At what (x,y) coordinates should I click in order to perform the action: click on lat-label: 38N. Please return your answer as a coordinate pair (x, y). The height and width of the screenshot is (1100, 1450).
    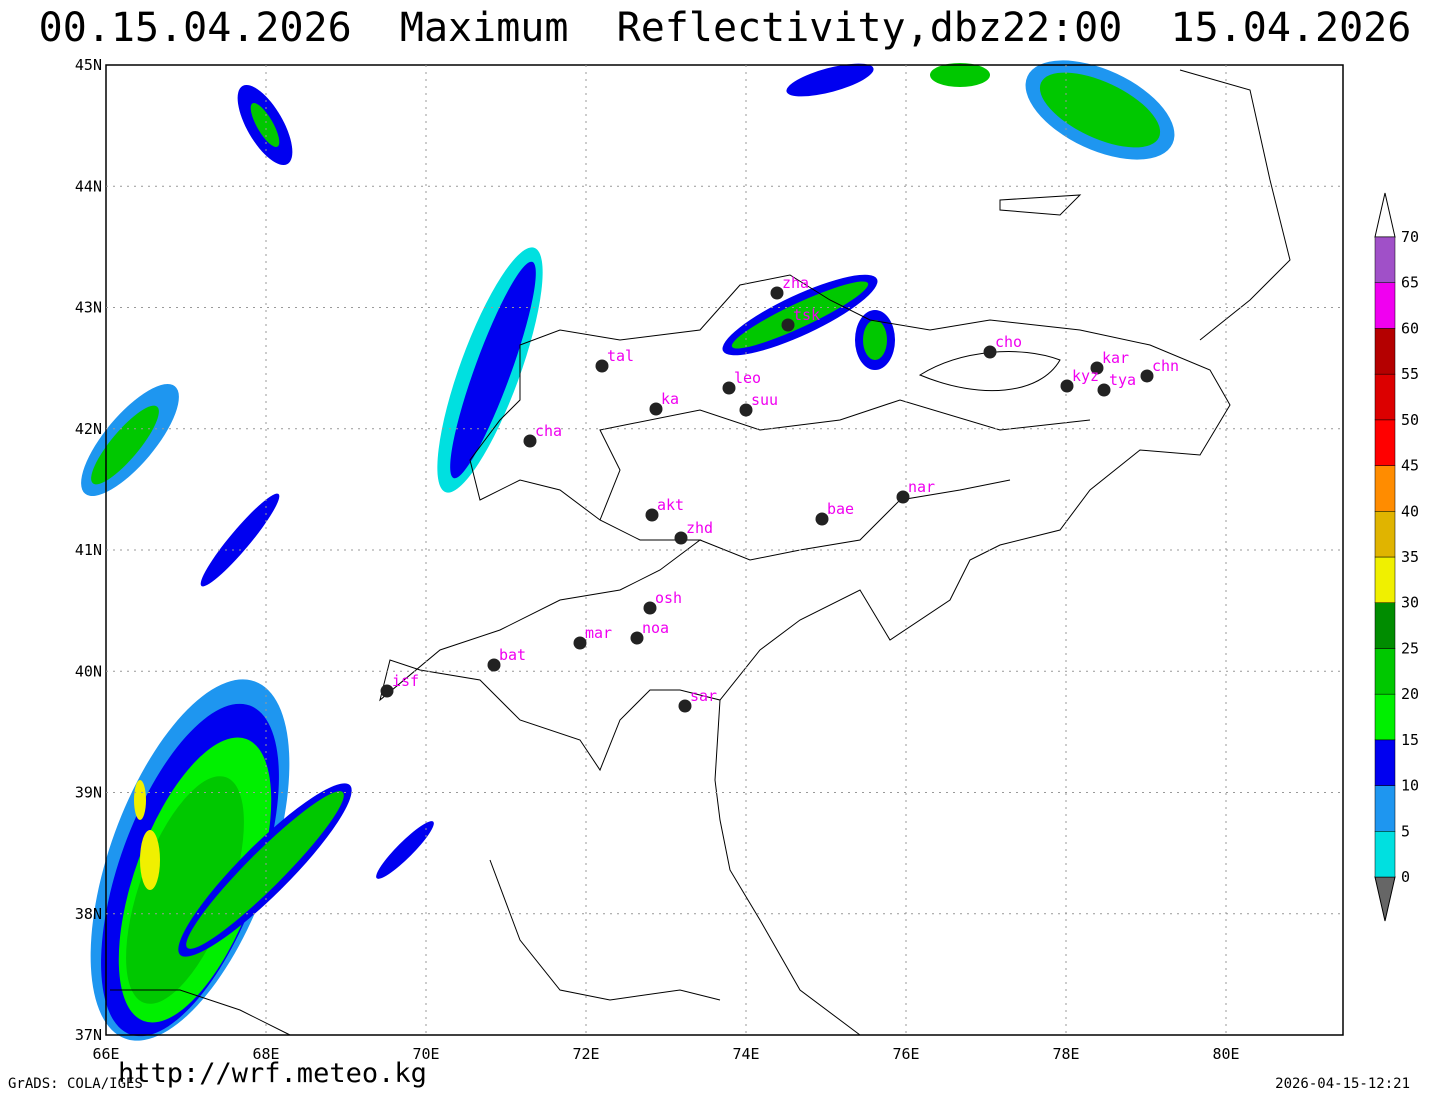
    Looking at the image, I should click on (88, 914).